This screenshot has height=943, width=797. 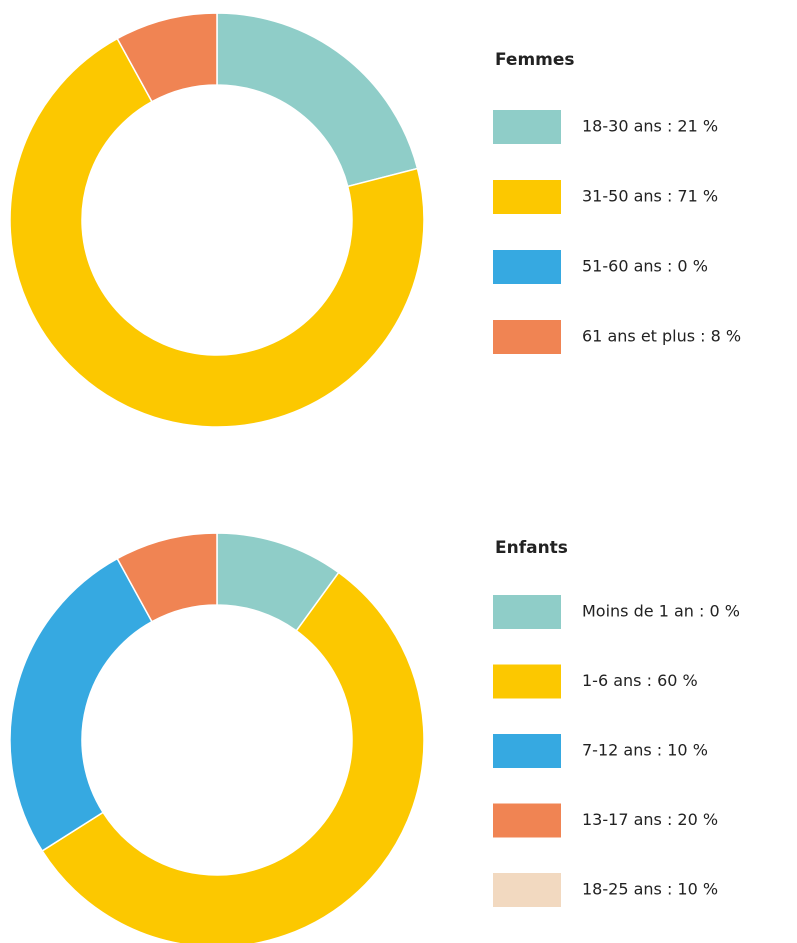 What do you see at coordinates (640, 680) in the screenshot?
I see `legend-label: 1-6 ans : 60 %` at bounding box center [640, 680].